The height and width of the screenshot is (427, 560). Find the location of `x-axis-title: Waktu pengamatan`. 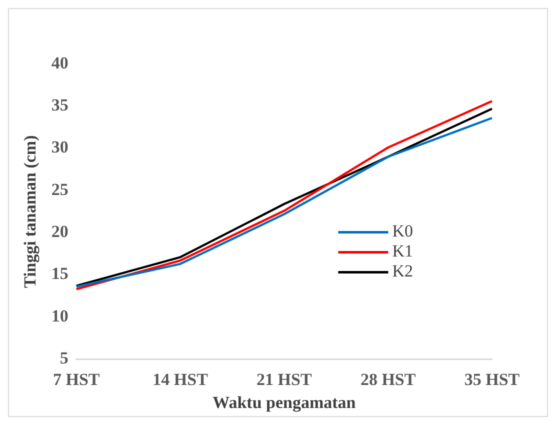

x-axis-title: Waktu pengamatan is located at coordinates (284, 402).